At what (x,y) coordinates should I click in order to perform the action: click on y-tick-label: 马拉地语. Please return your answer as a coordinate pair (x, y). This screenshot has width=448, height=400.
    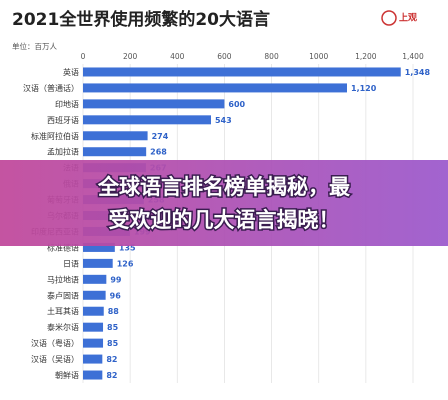
    Looking at the image, I should click on (63, 279).